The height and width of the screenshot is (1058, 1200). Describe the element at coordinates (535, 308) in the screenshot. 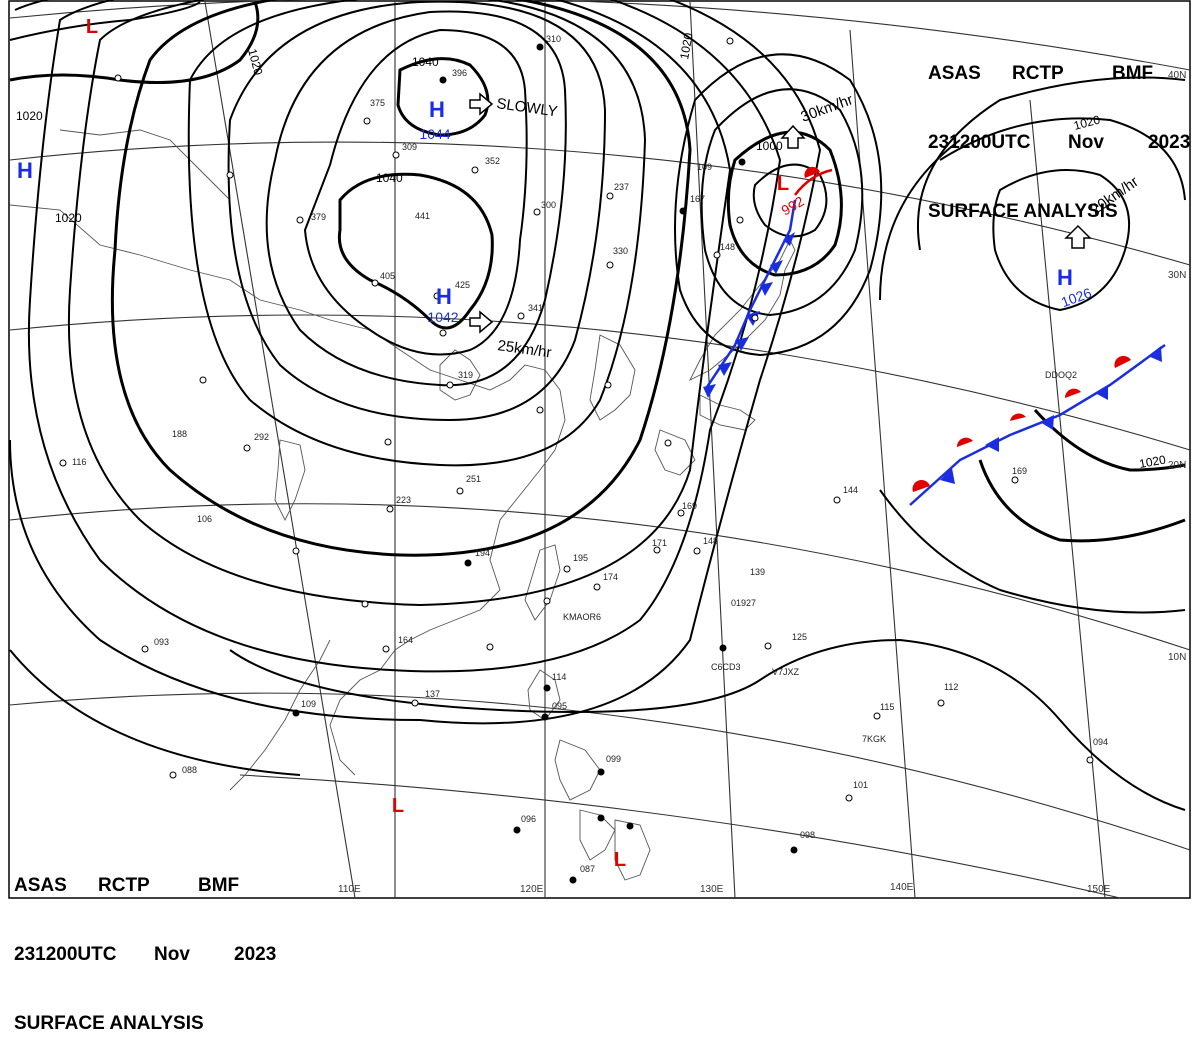

I see `station-number: 341` at that location.